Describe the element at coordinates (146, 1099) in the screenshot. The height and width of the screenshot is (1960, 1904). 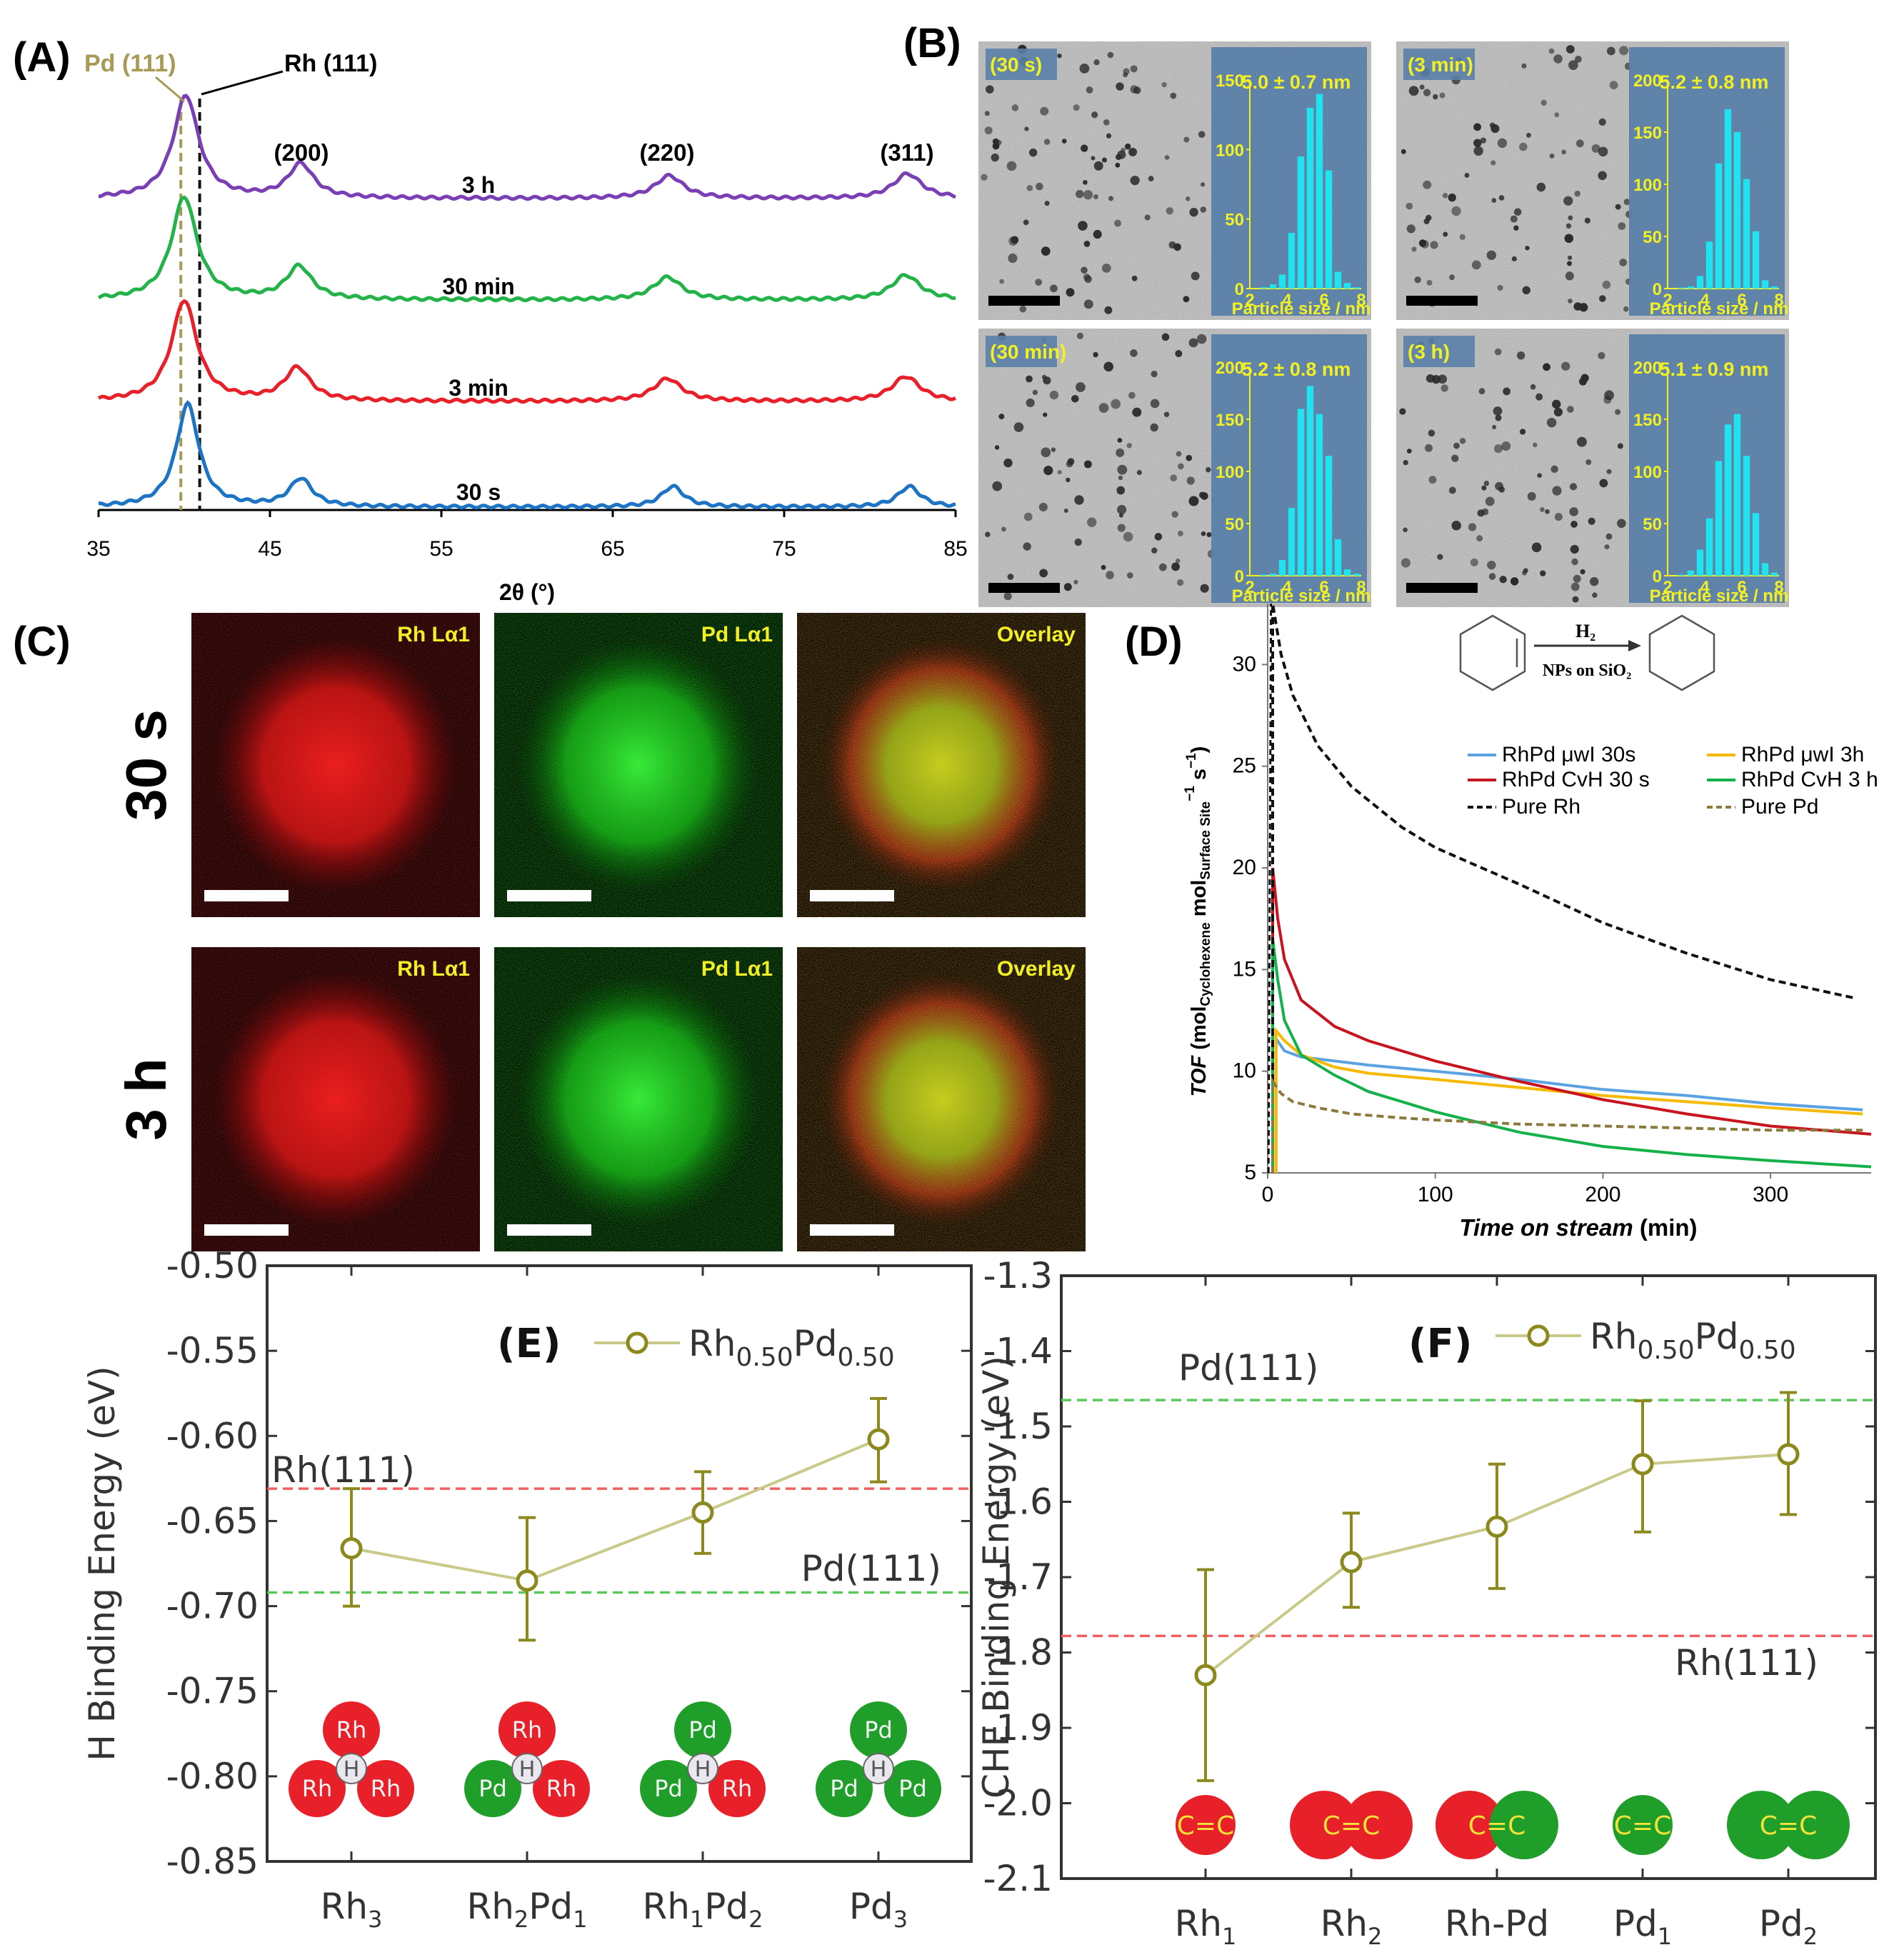
I see `eds-row-label: 3 h` at that location.